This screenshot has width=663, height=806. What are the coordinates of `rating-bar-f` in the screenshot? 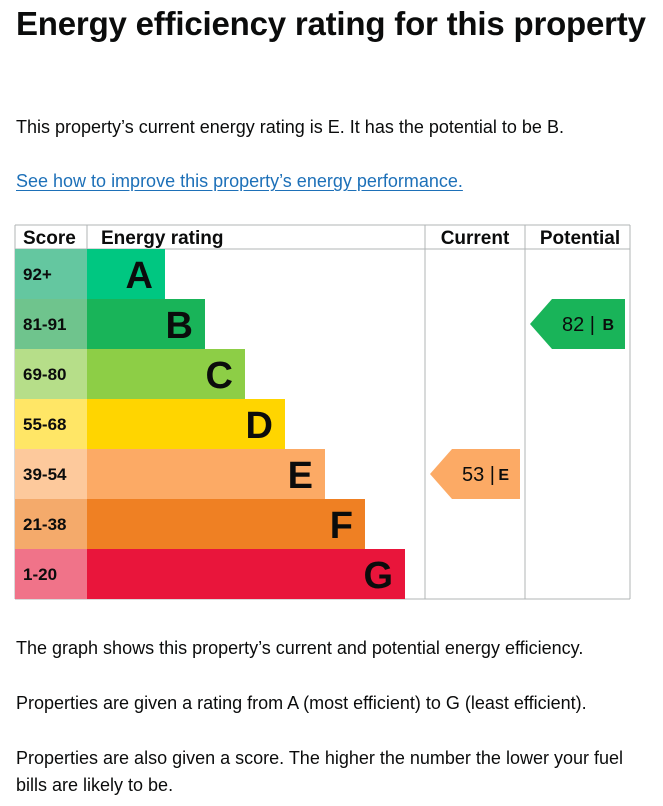 It's located at (226, 524).